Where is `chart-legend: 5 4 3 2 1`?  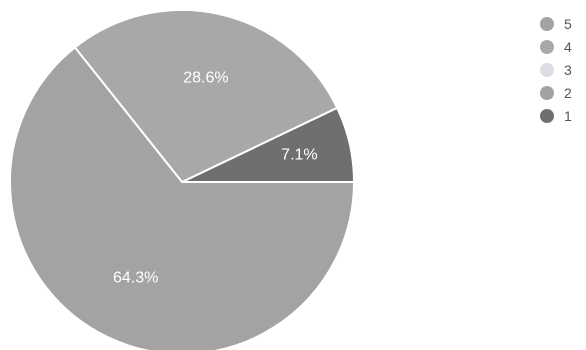
chart-legend: 5 4 3 2 1 is located at coordinates (556, 69).